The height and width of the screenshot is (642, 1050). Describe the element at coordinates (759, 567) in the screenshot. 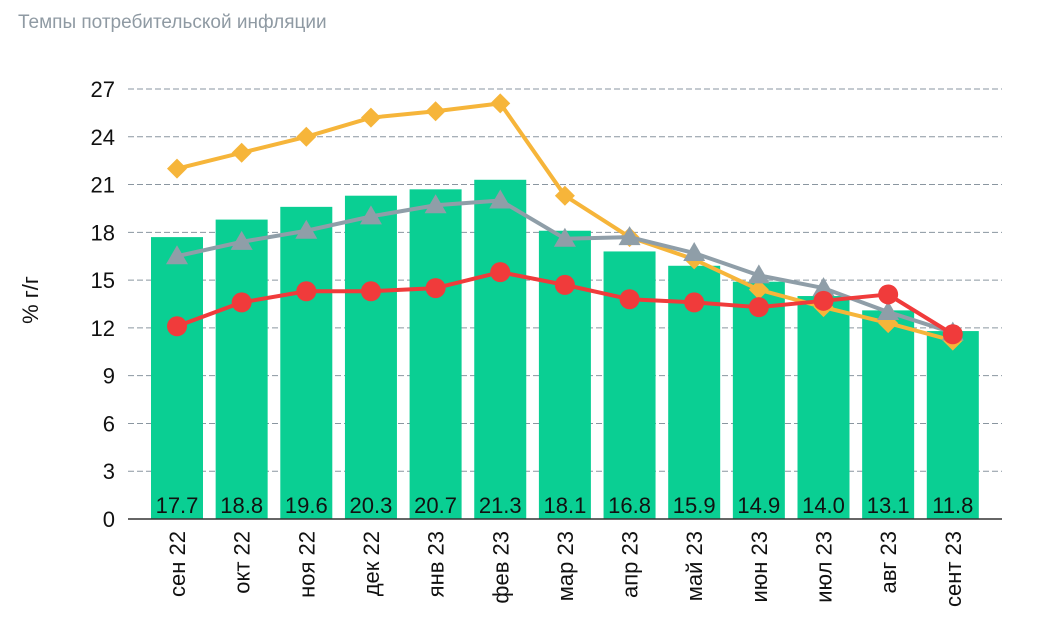

I see `x-tick-label: июн 23` at that location.